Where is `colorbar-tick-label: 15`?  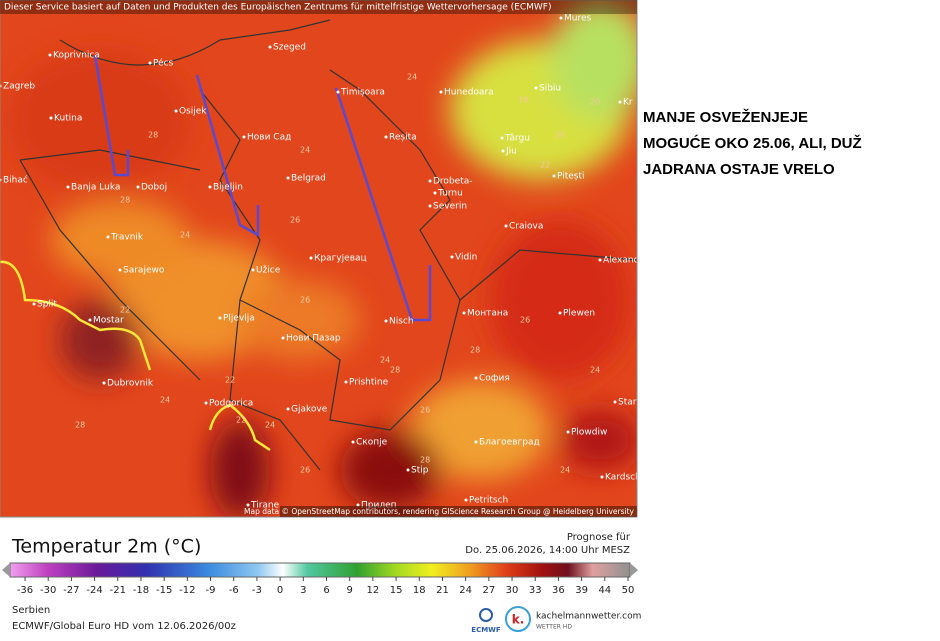
colorbar-tick-label: 15 is located at coordinates (396, 590).